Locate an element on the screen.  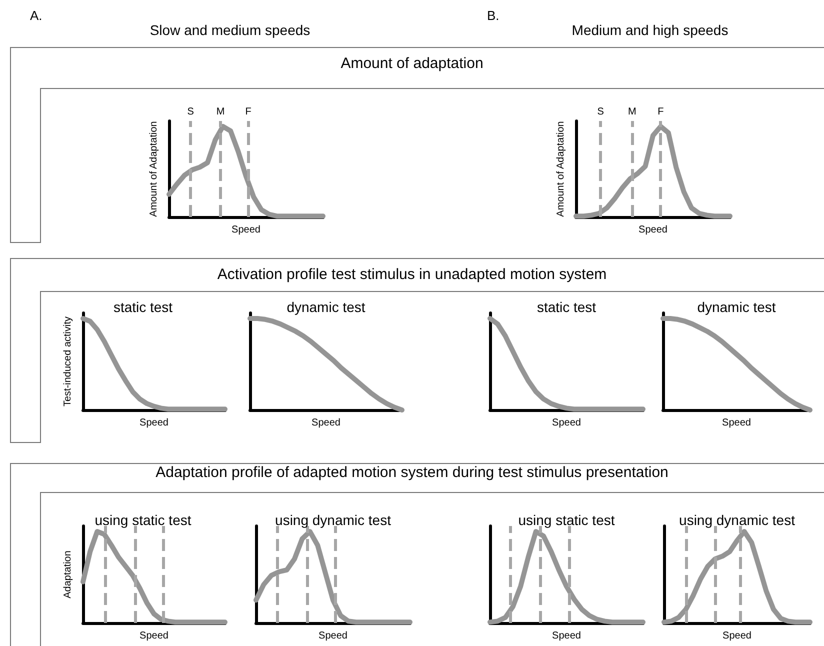
text: Adaptation profile of adapted motion system during test stimulus presentation is located at coordinates (412, 472).